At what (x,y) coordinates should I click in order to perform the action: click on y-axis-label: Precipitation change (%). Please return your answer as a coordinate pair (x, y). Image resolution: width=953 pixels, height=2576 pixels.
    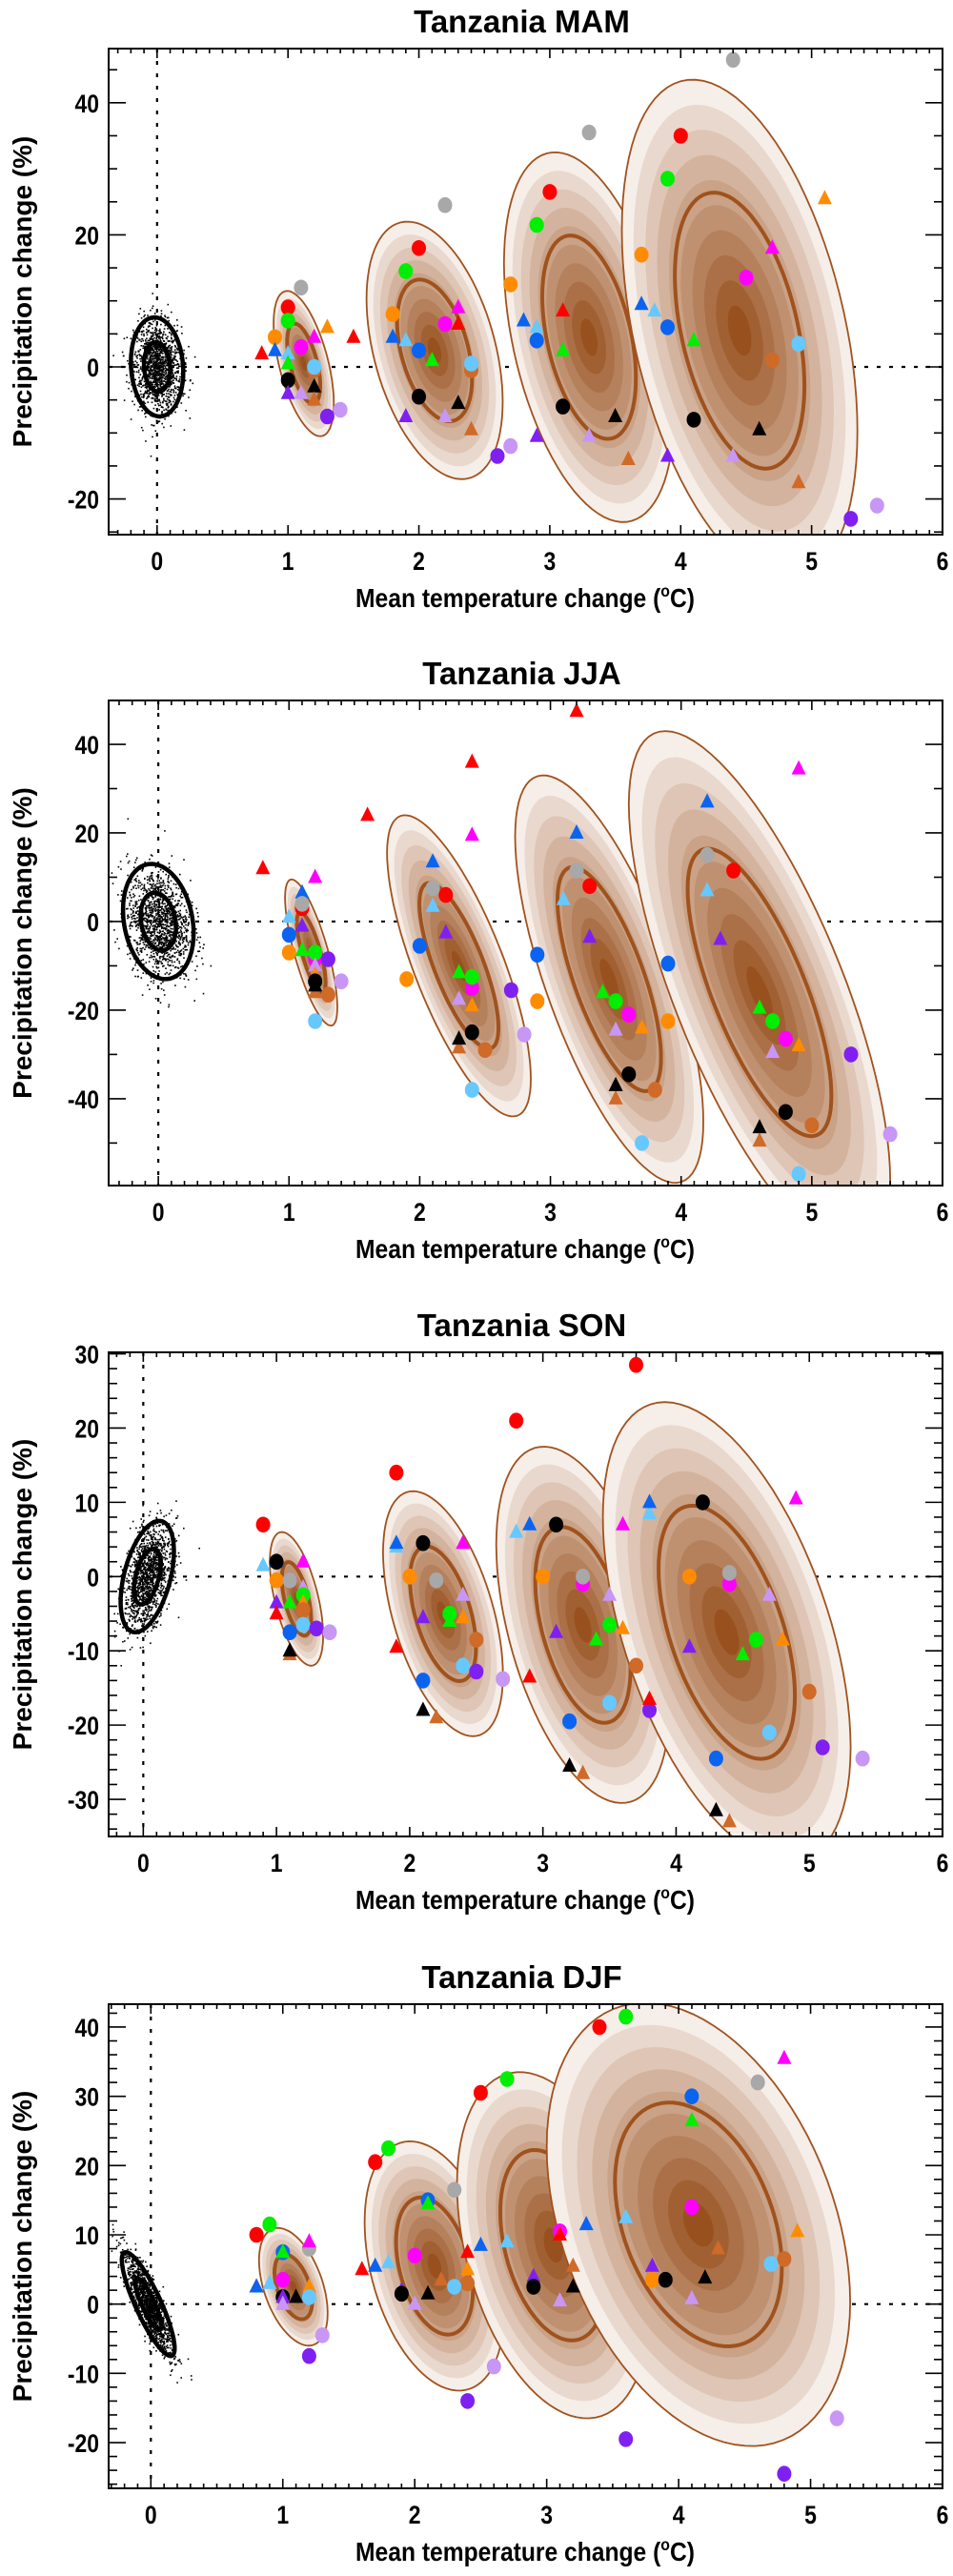
    Looking at the image, I should click on (22, 292).